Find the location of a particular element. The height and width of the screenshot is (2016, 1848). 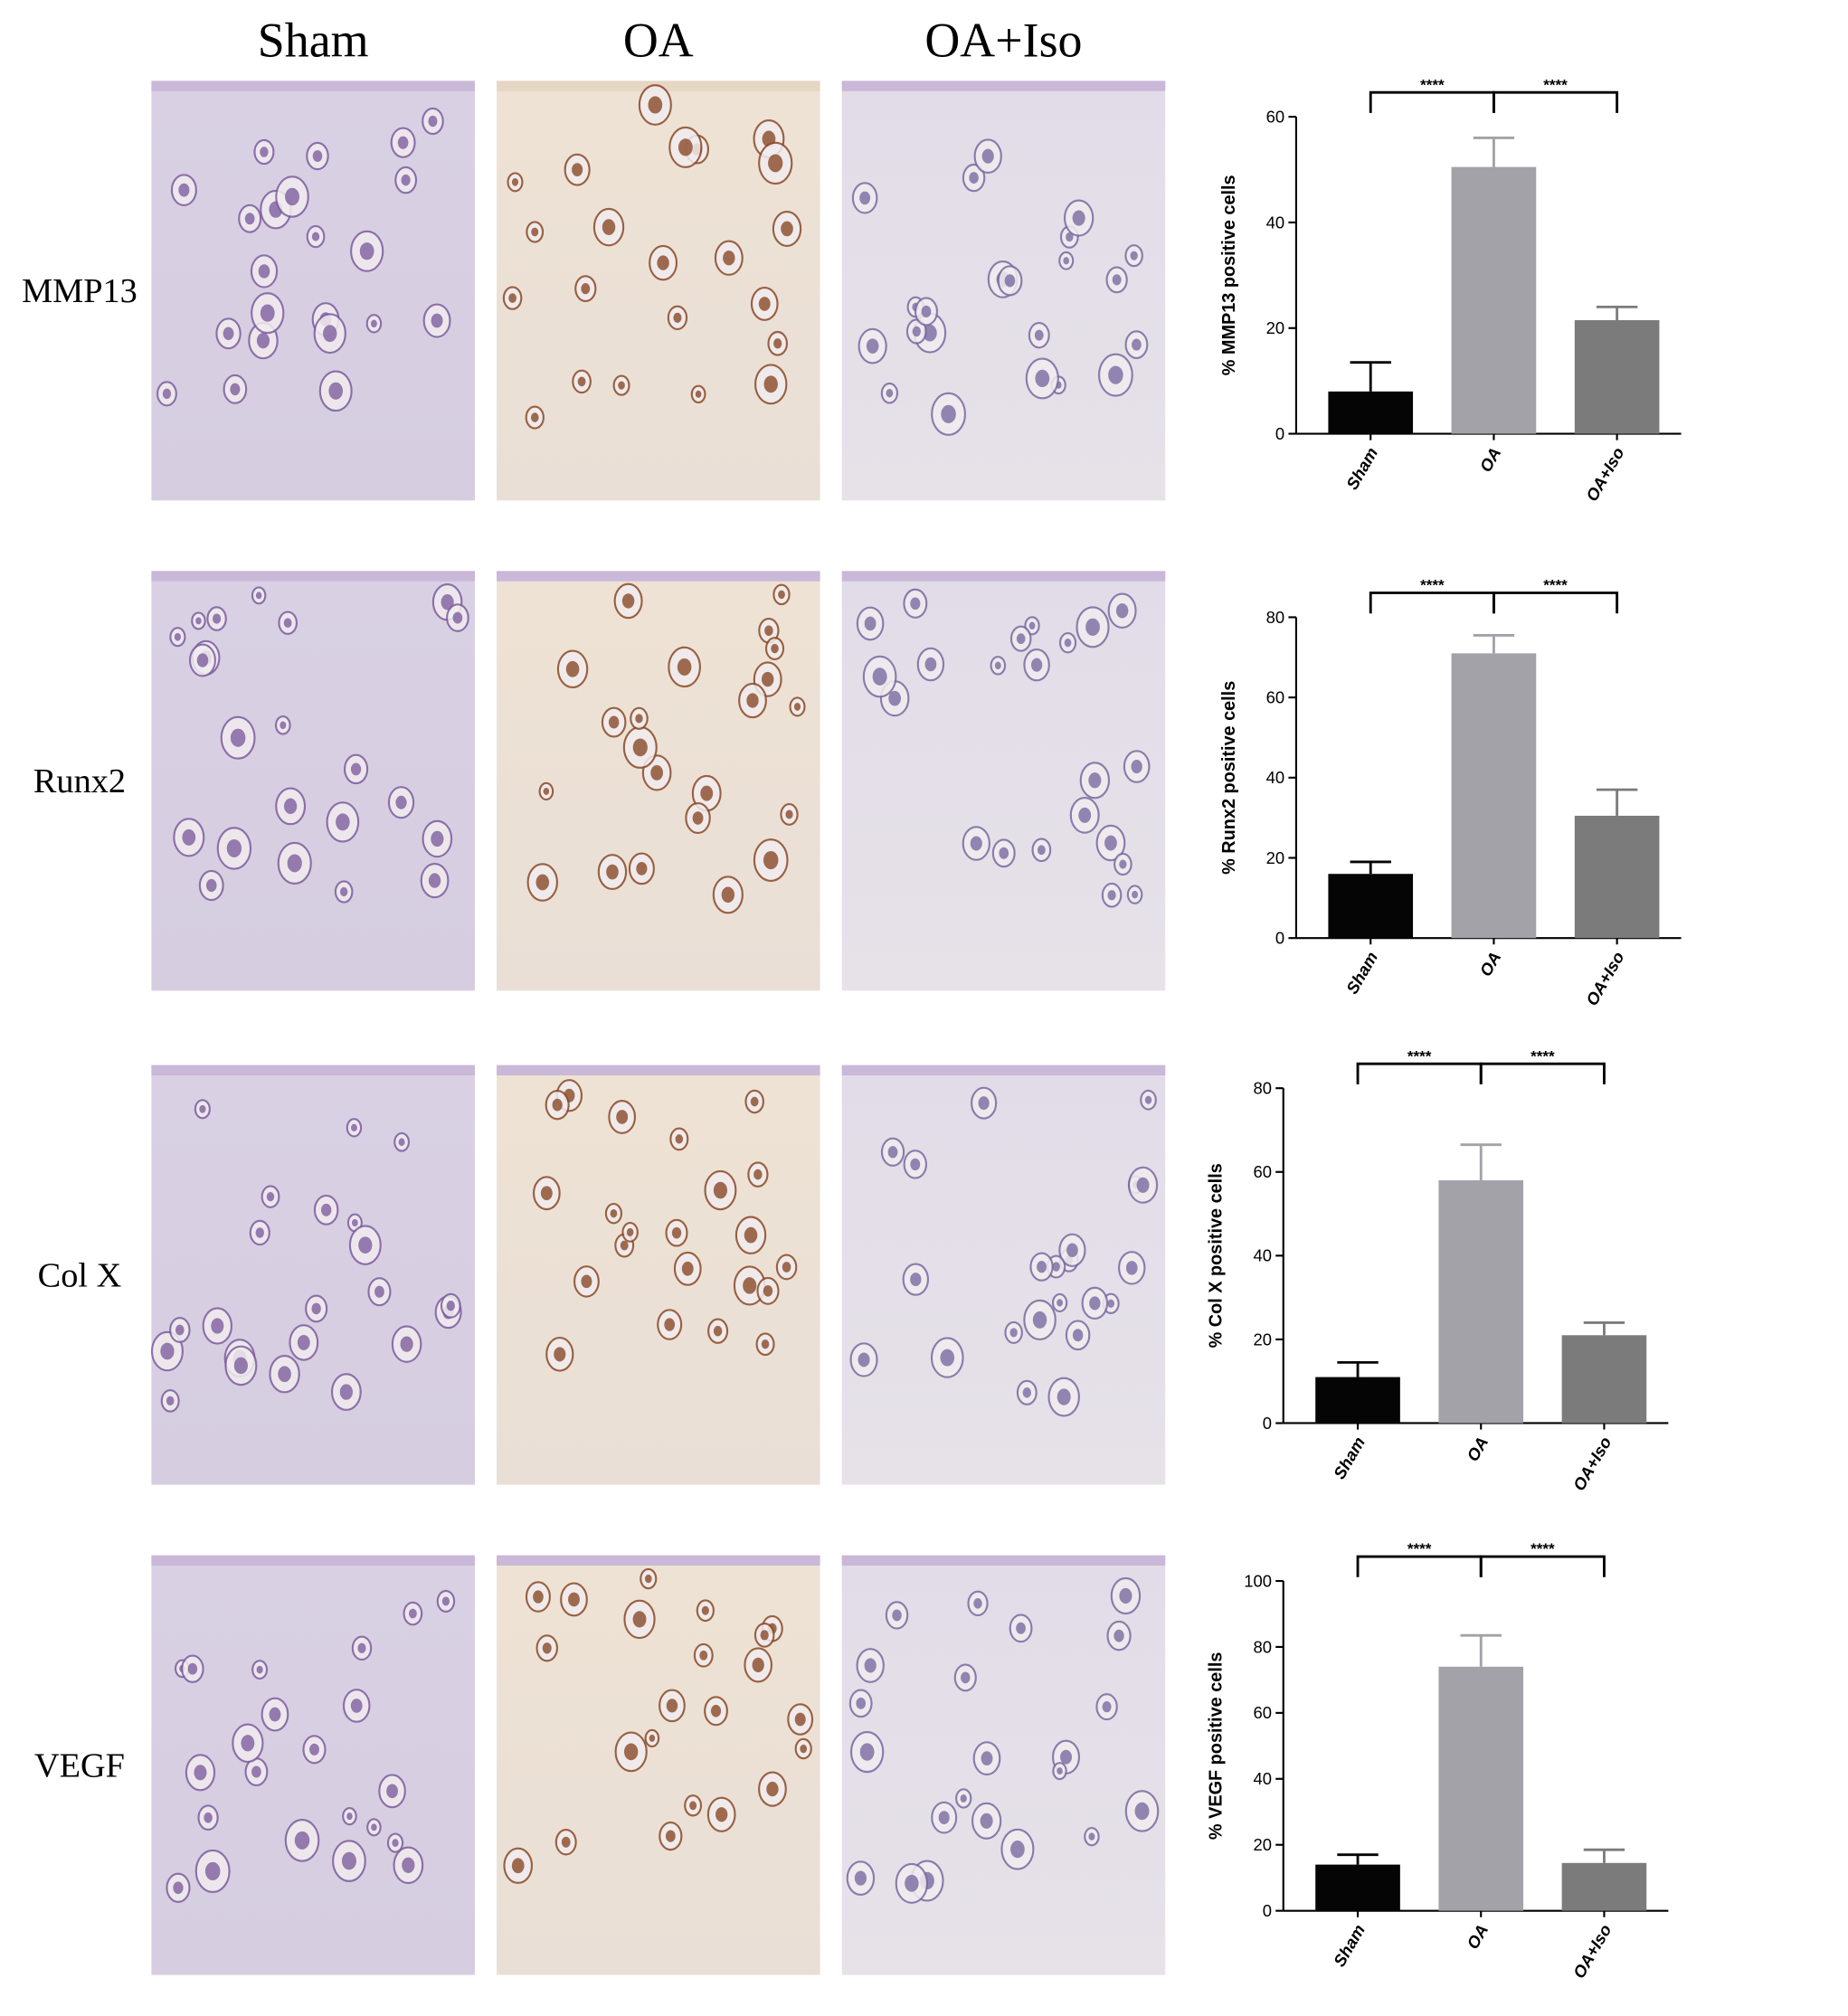

y-tick-label: 20 is located at coordinates (1263, 1844).